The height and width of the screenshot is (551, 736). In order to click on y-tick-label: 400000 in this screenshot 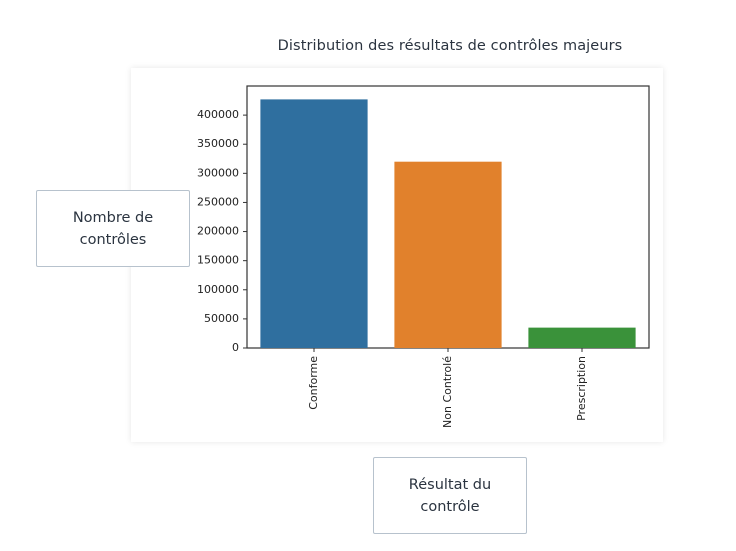, I will do `click(218, 114)`.